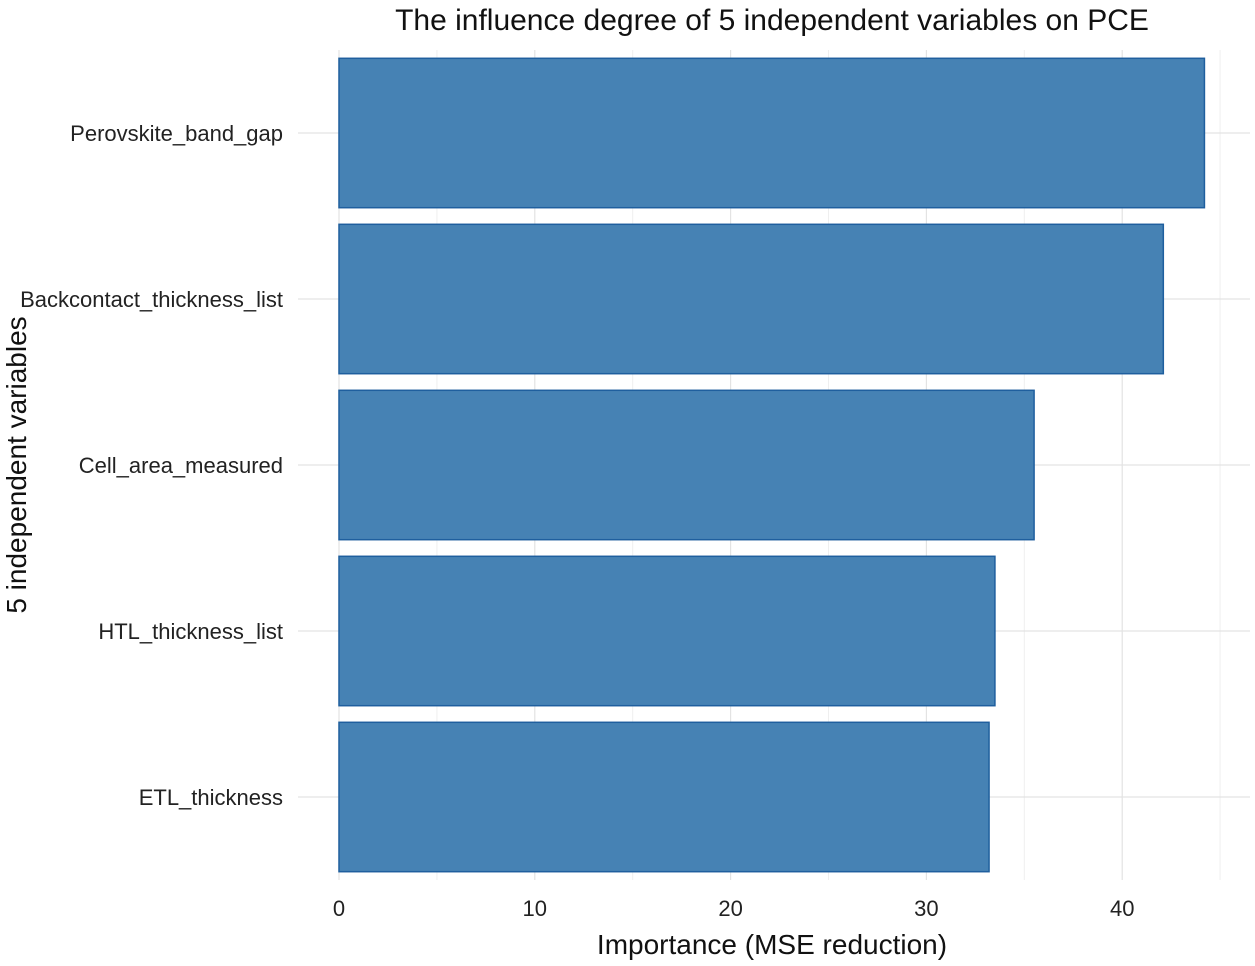 The image size is (1255, 966). What do you see at coordinates (339, 908) in the screenshot?
I see `x-tick-label: 0` at bounding box center [339, 908].